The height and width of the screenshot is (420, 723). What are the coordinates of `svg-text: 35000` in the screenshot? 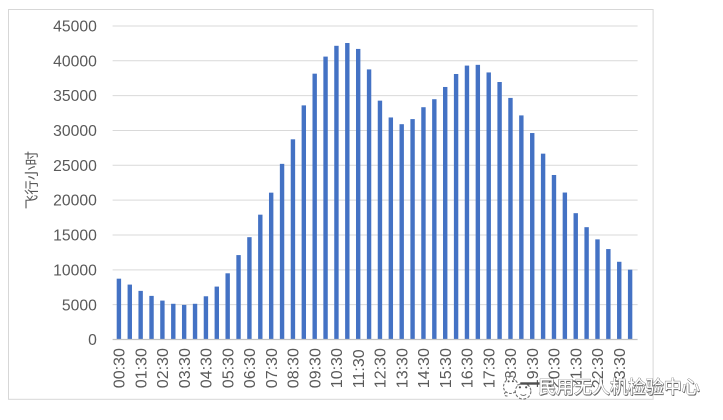 It's located at (75, 96).